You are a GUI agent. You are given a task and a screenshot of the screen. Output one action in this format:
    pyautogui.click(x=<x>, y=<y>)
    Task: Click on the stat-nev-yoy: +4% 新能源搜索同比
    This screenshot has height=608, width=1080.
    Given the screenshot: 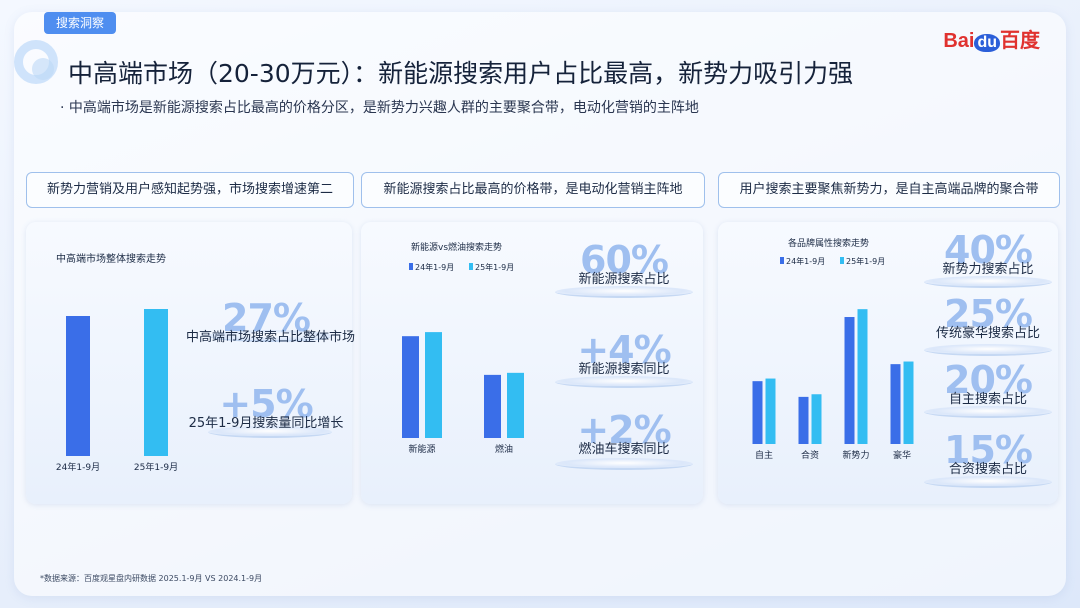 What is the action you would take?
    pyautogui.click(x=624, y=353)
    